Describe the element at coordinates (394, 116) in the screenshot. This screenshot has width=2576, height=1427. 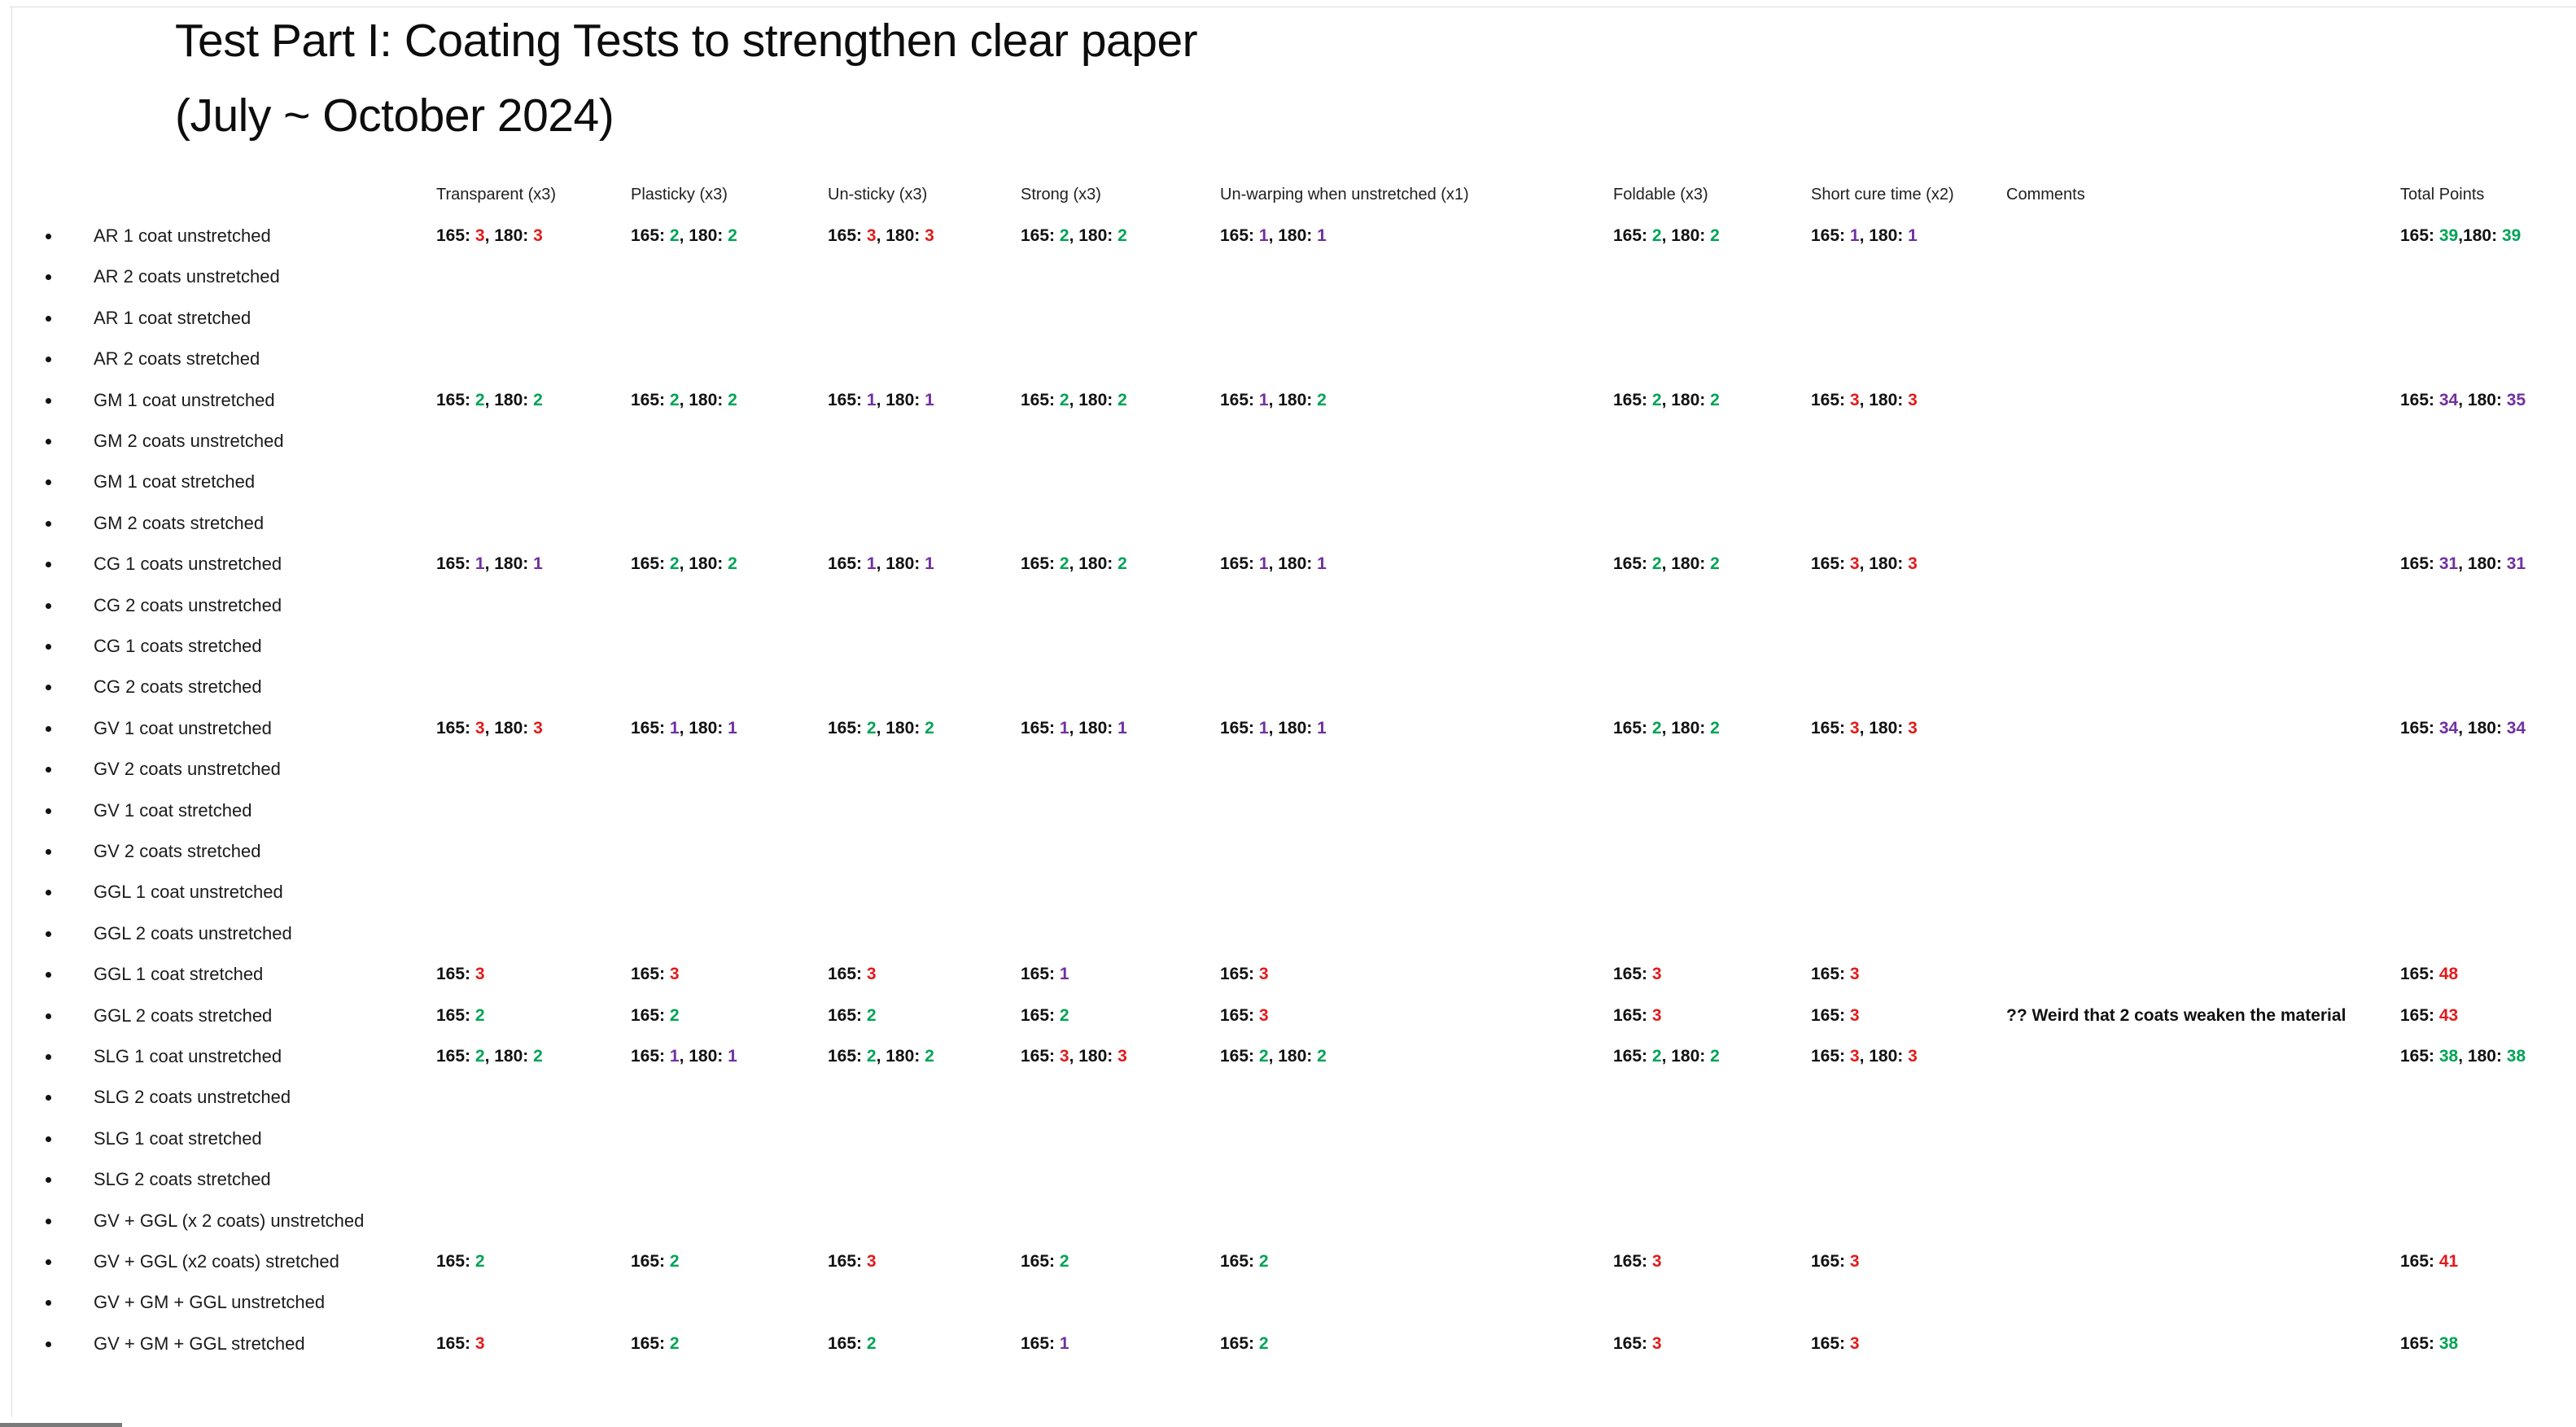
I see `page-title-line2: (July ~ October 2024)` at that location.